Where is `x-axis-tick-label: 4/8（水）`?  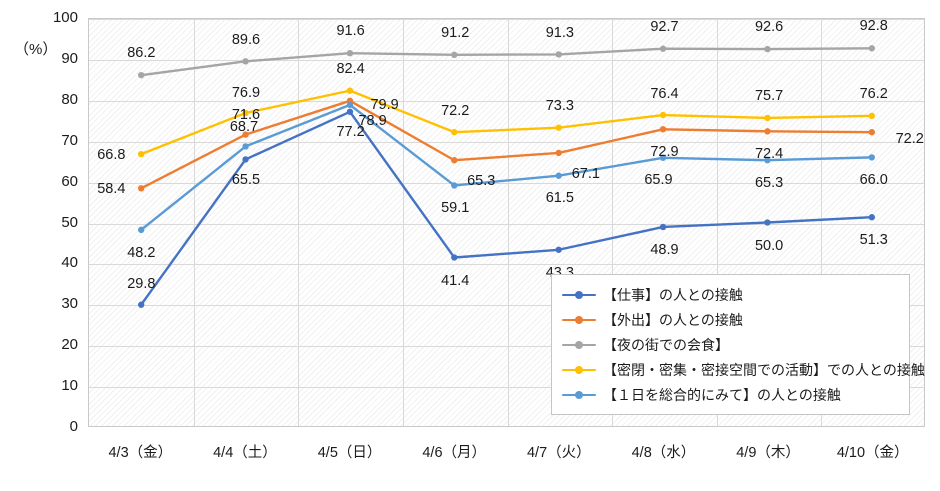 x-axis-tick-label: 4/8（水） is located at coordinates (663, 453).